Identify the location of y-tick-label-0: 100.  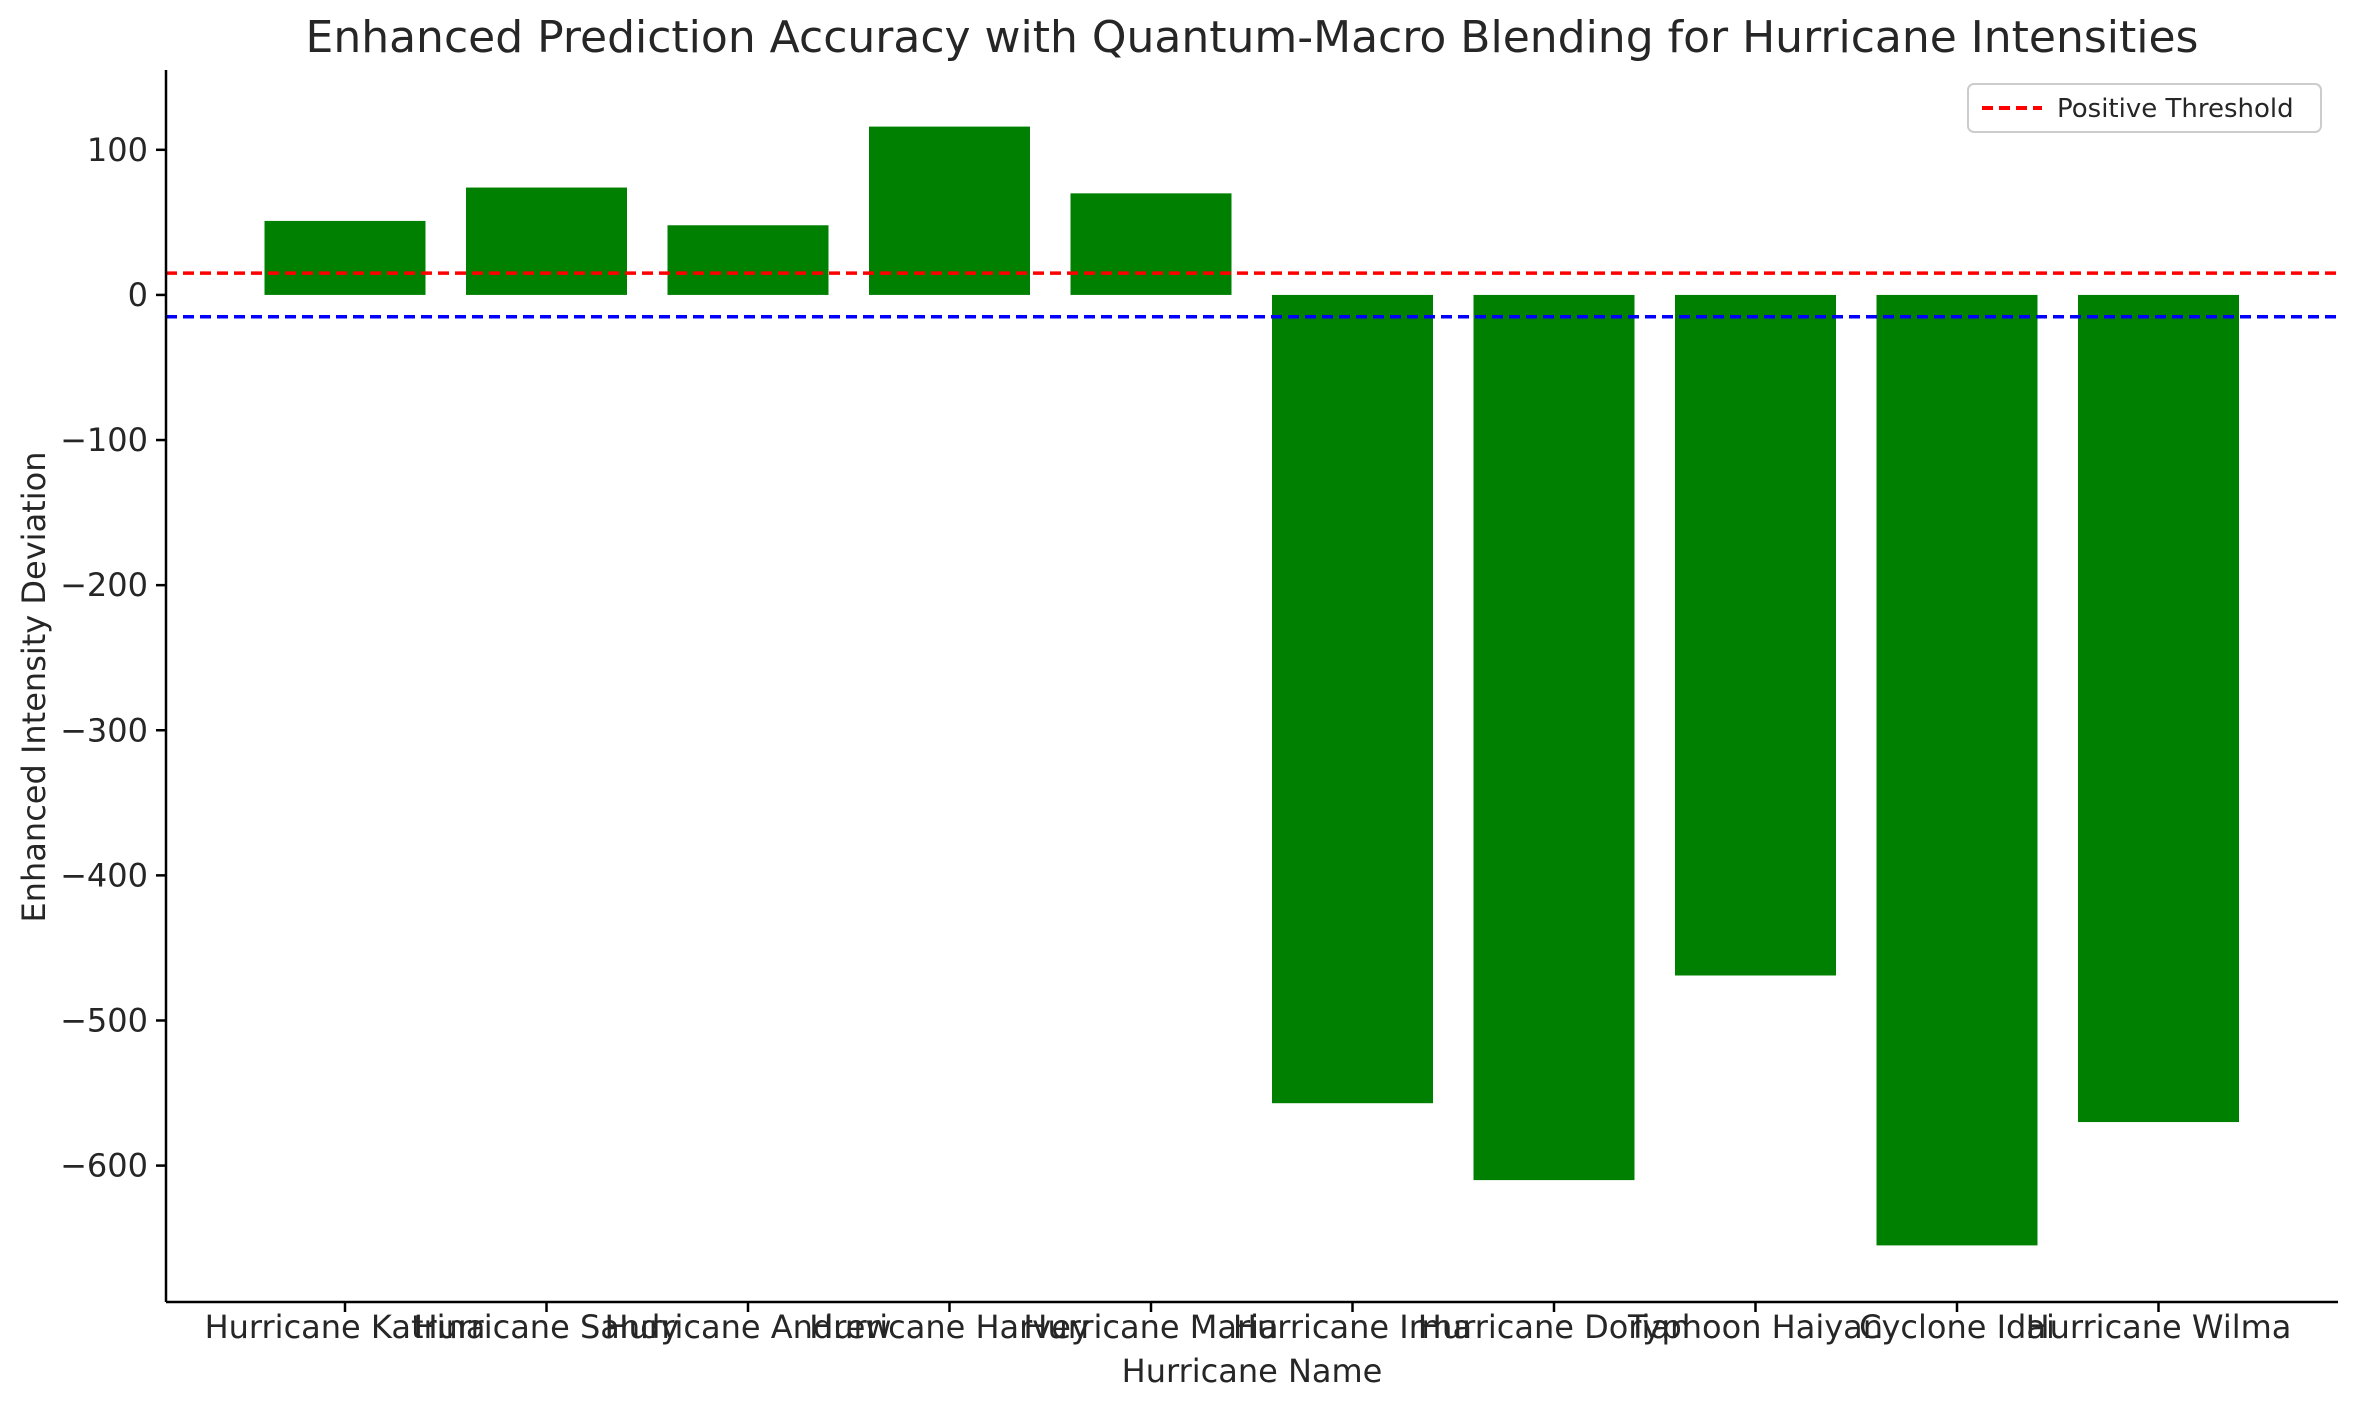
(117, 150).